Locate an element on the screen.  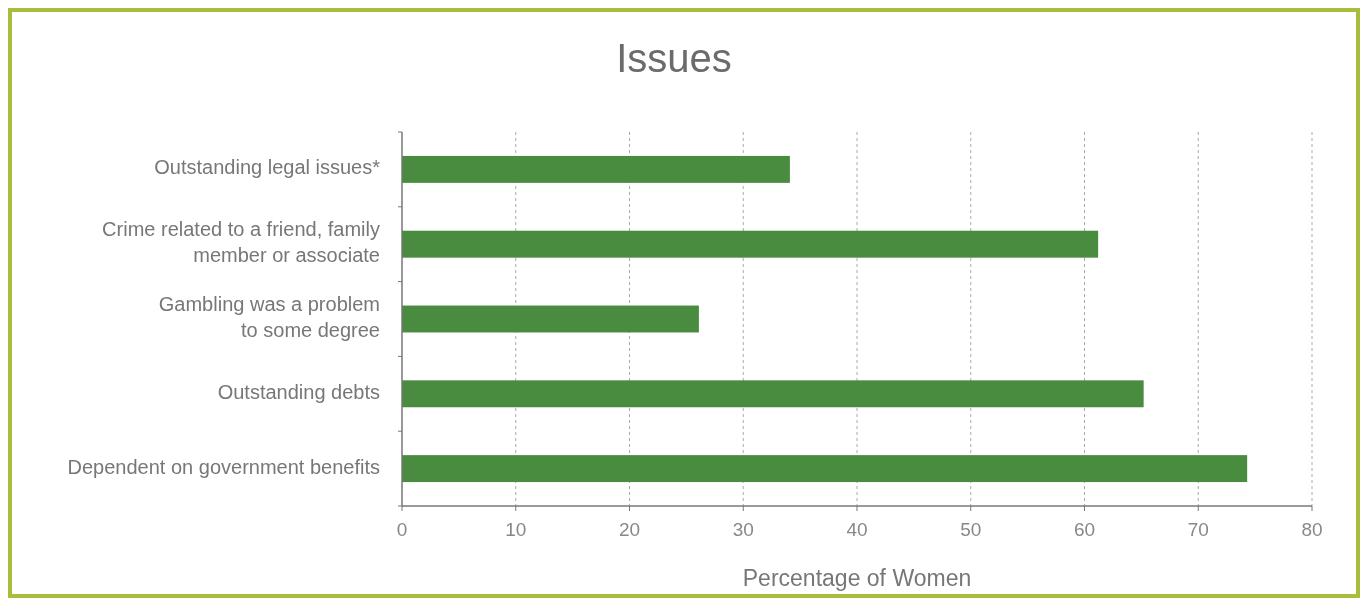
x-tick-label: 20 is located at coordinates (629, 529).